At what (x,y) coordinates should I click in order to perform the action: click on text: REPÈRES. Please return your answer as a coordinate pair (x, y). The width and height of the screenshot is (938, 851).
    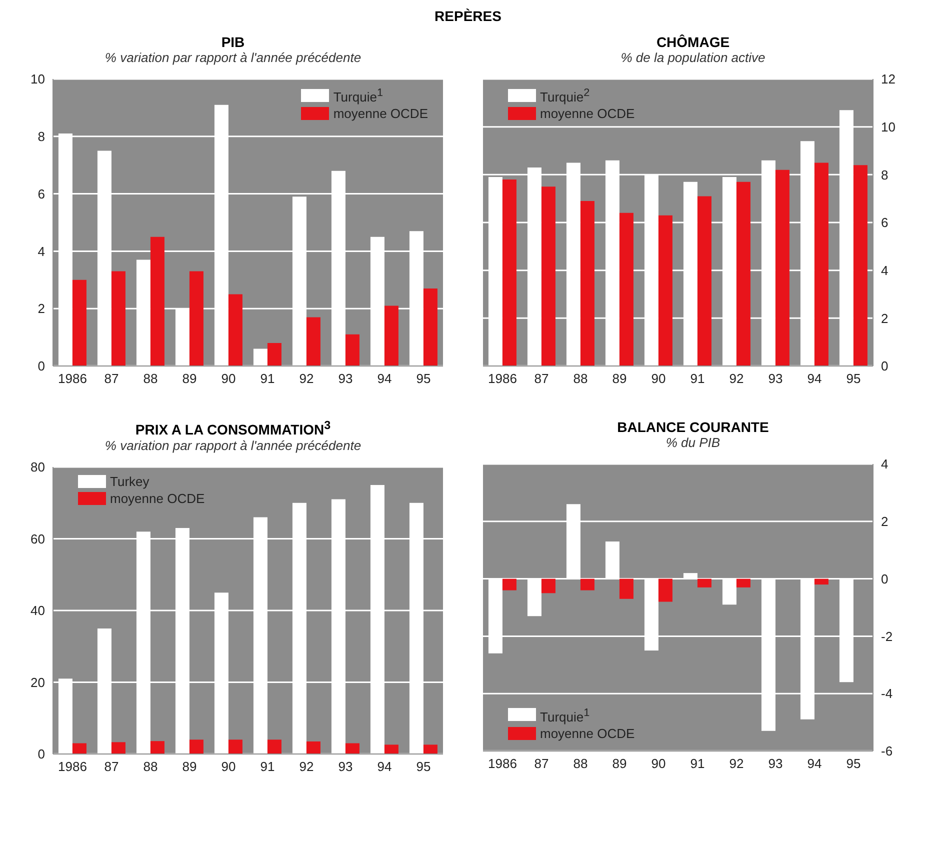
    Looking at the image, I should click on (468, 16).